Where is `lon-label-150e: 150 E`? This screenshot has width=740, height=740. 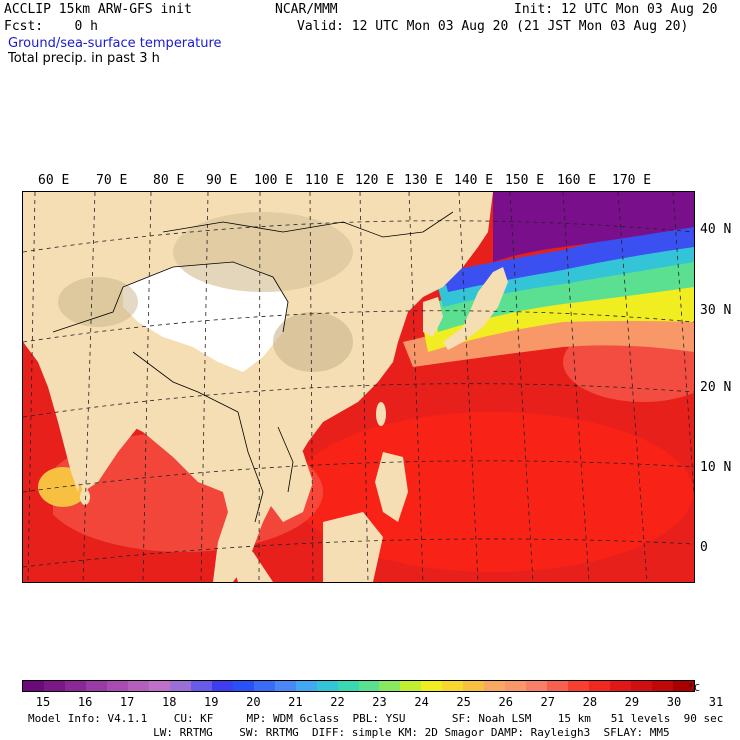 lon-label-150e: 150 E is located at coordinates (525, 180).